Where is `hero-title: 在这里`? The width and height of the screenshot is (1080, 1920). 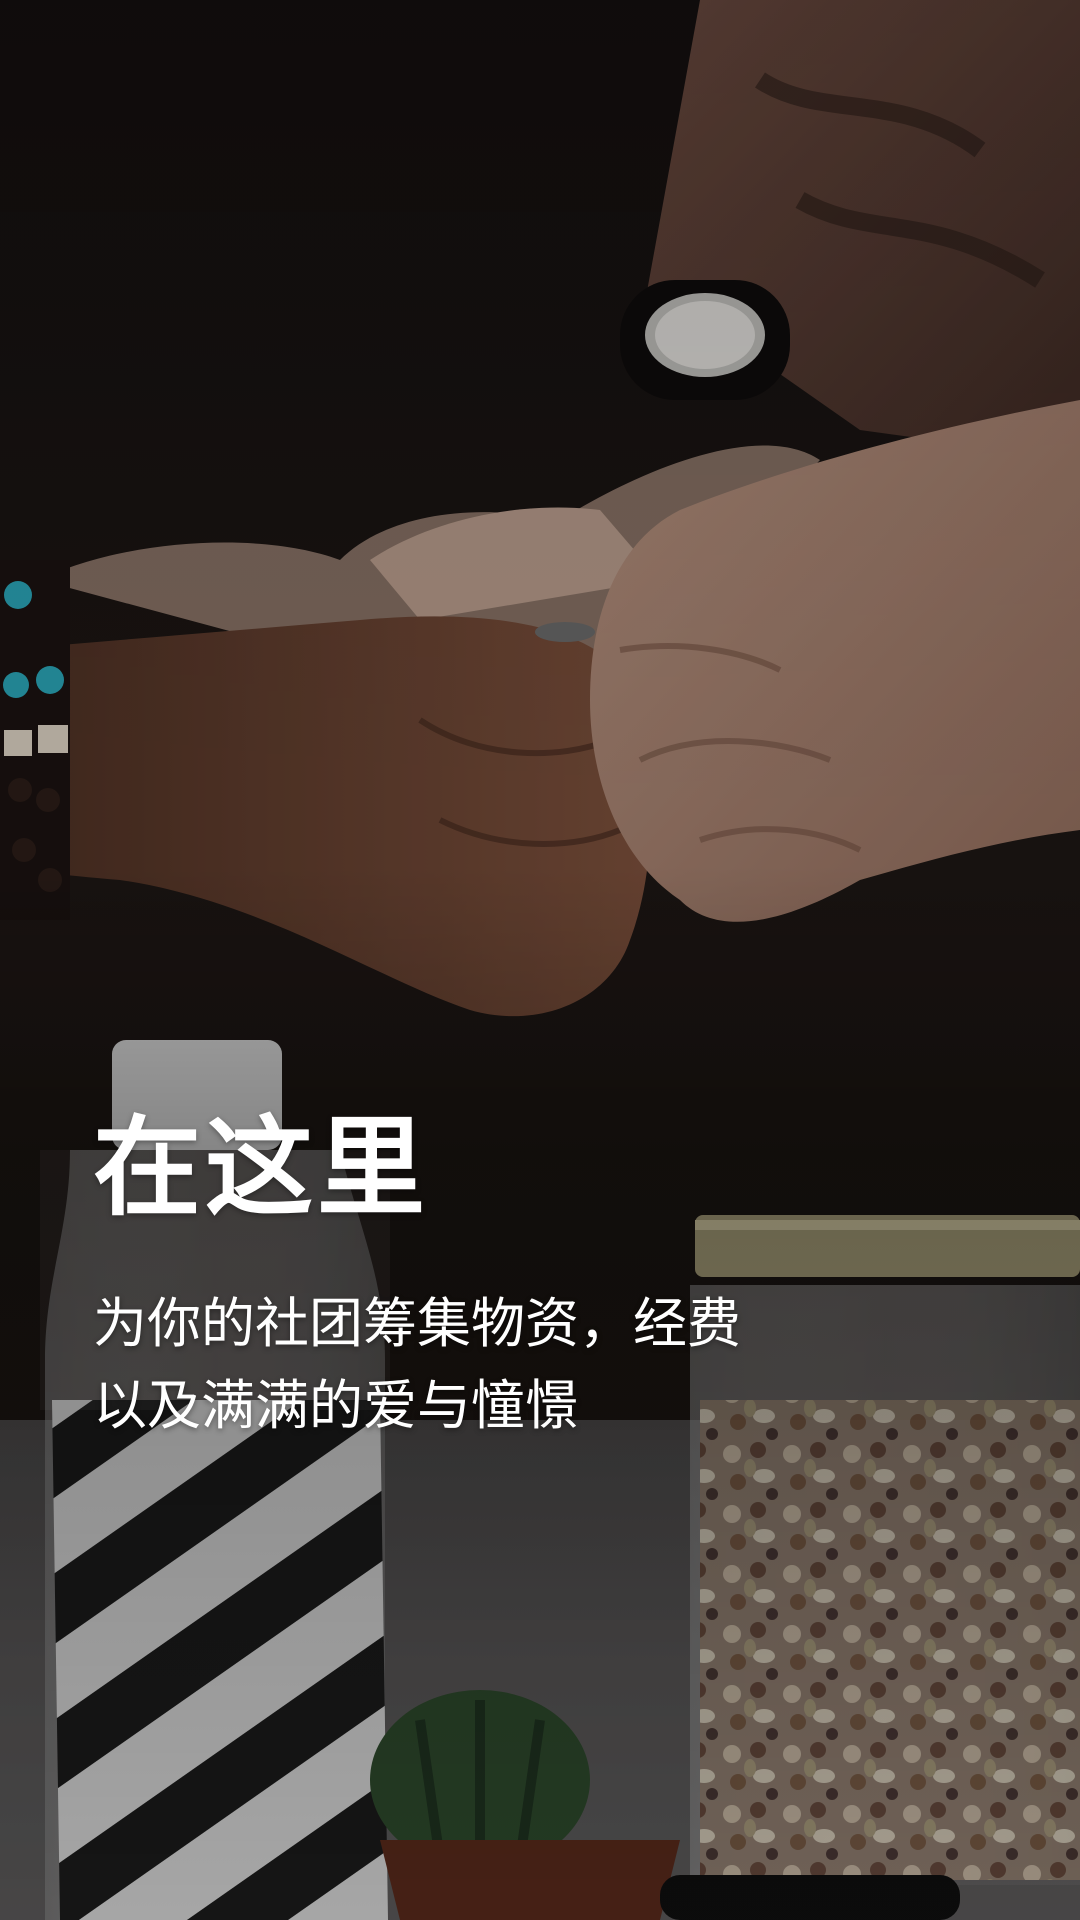
hero-title: 在这里 is located at coordinates (261, 1168).